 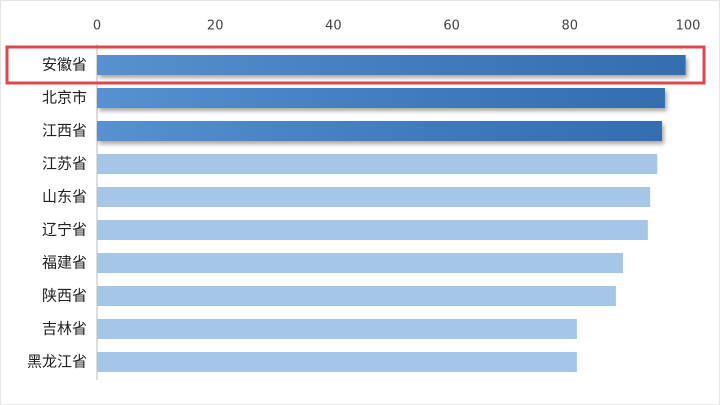 What do you see at coordinates (333, 26) in the screenshot?
I see `x-tick-label: 40` at bounding box center [333, 26].